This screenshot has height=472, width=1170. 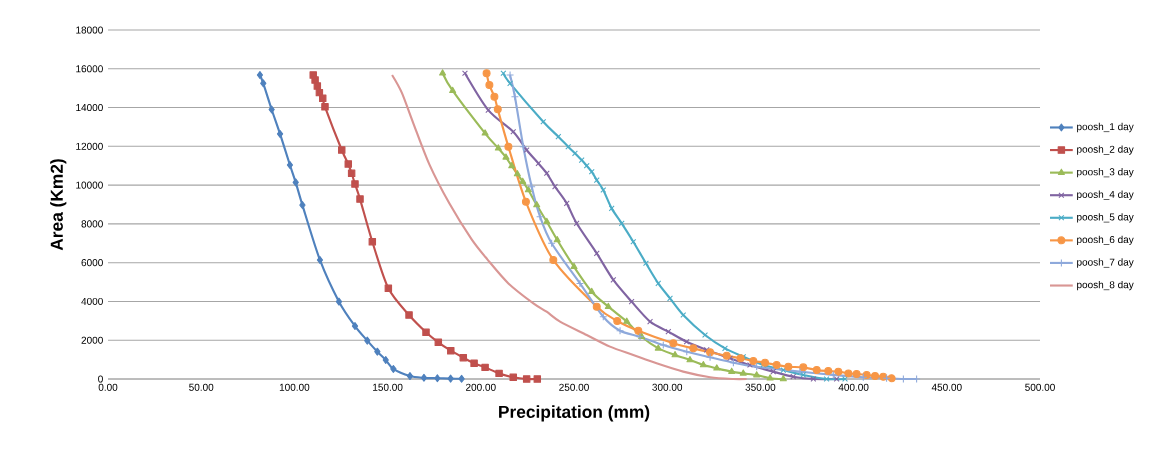 I want to click on x-tick-label: 400.00, so click(x=853, y=387).